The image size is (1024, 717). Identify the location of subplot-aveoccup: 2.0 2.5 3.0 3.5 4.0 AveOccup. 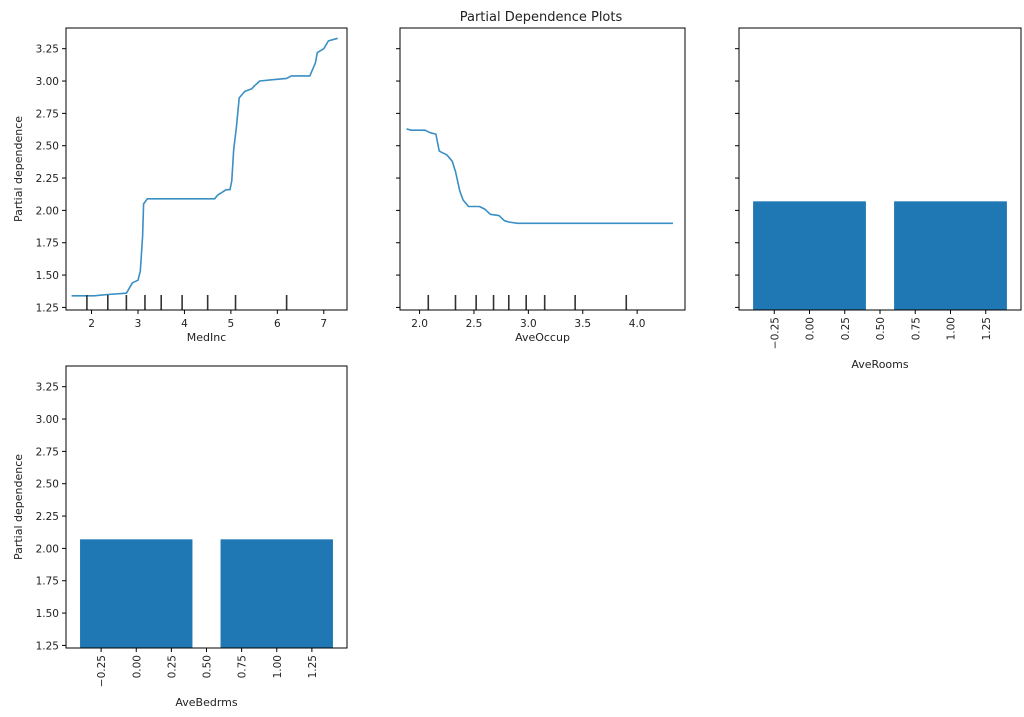
(541, 185).